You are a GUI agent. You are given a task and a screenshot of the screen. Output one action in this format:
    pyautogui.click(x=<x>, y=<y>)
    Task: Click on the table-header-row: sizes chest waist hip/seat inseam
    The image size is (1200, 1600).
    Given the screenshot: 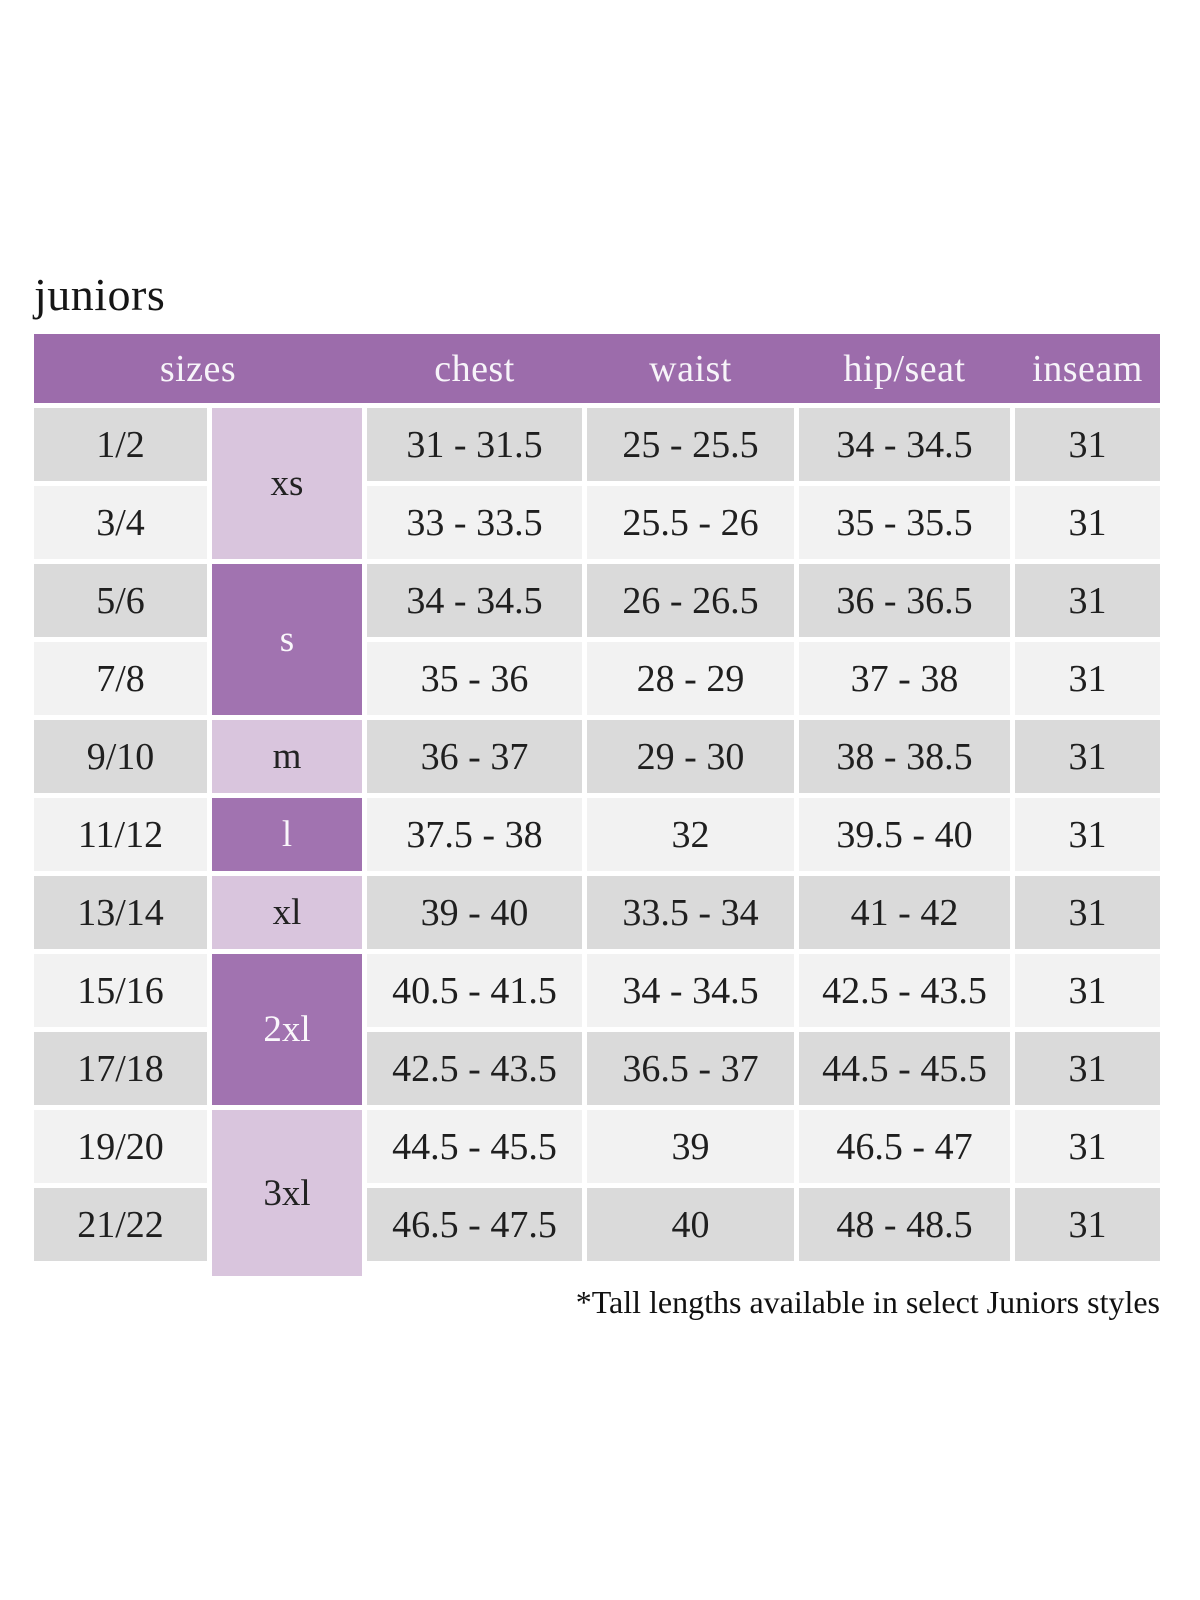 What is the action you would take?
    pyautogui.click(x=597, y=368)
    